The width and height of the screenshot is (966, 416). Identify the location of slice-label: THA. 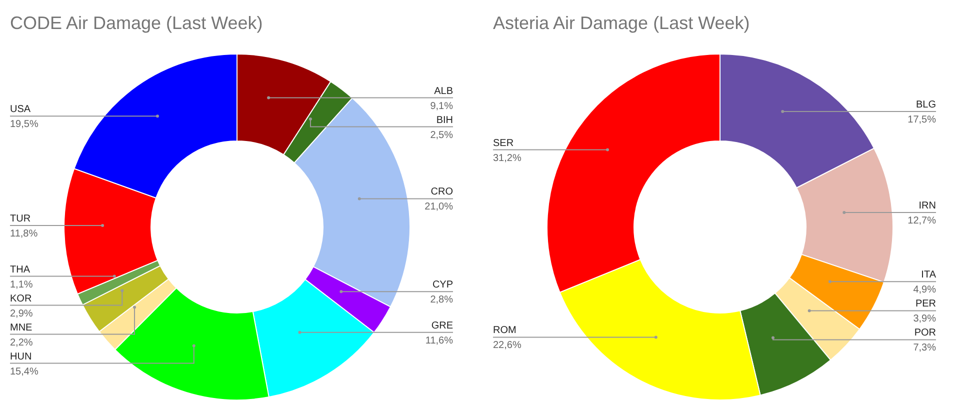
(20, 270).